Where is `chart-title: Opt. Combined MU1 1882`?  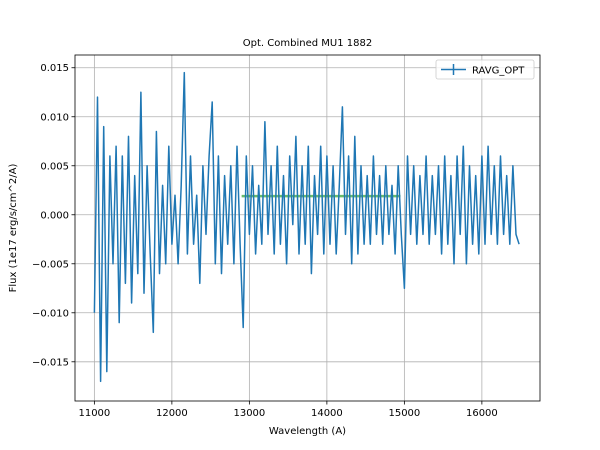
chart-title: Opt. Combined MU1 1882 is located at coordinates (307, 43).